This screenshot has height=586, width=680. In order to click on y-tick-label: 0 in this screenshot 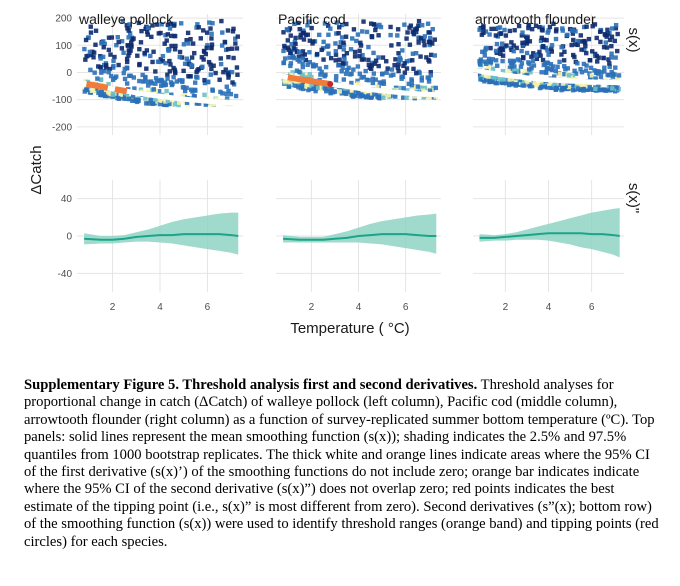, I will do `click(69, 73)`.